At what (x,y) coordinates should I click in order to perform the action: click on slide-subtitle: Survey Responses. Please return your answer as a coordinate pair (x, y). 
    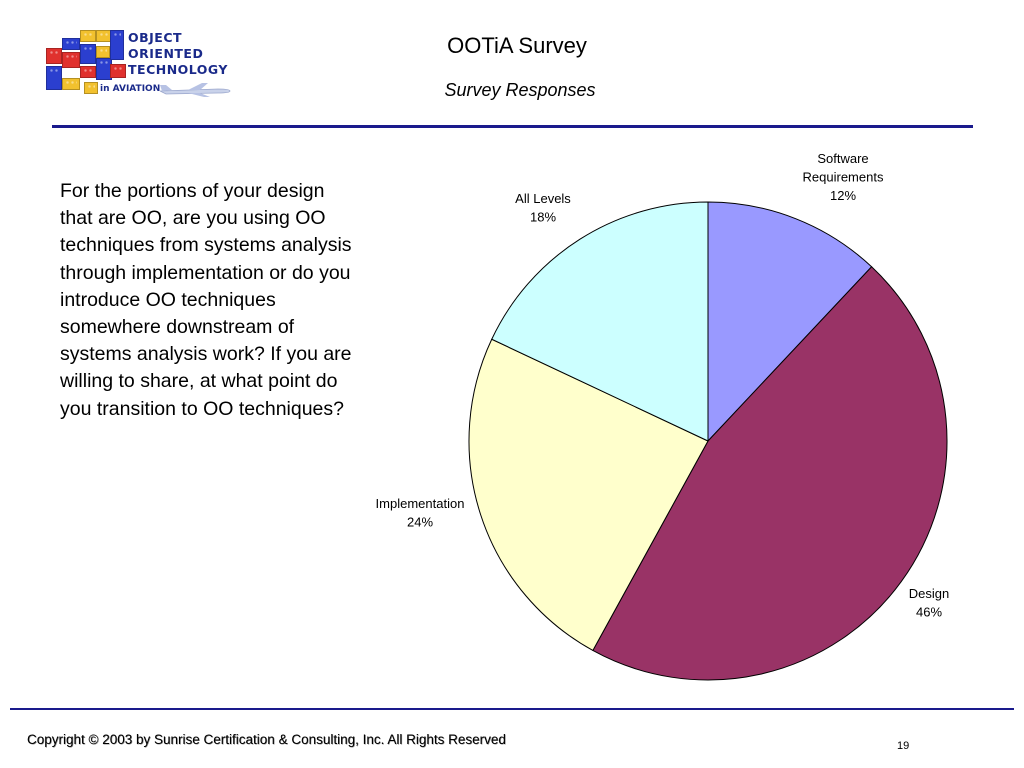
    Looking at the image, I should click on (520, 90).